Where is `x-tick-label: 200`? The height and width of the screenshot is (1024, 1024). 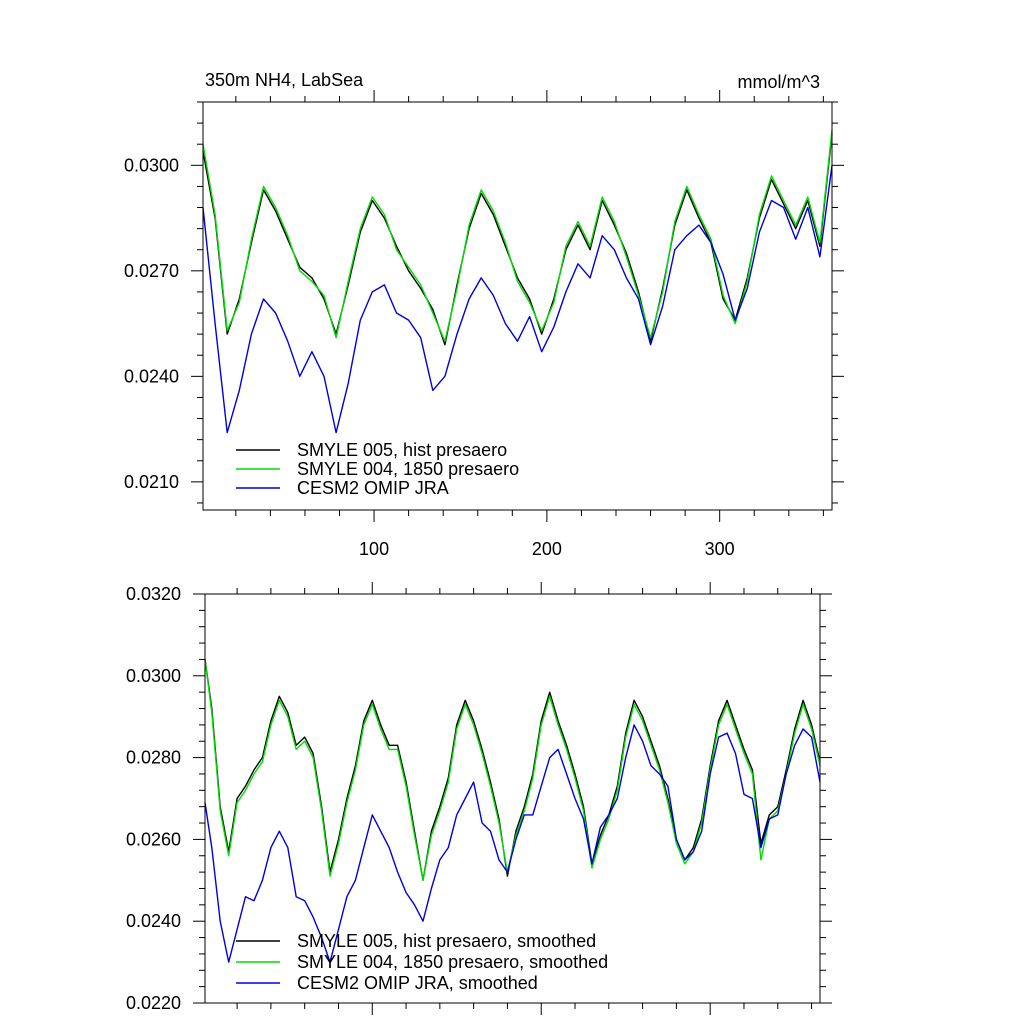 x-tick-label: 200 is located at coordinates (547, 549).